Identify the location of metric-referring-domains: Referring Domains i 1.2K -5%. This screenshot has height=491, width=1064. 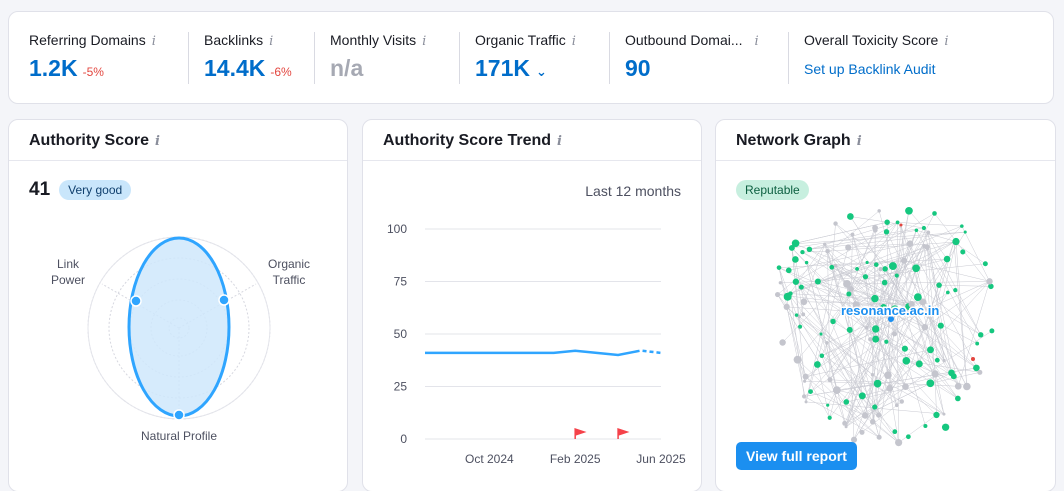
(92, 60).